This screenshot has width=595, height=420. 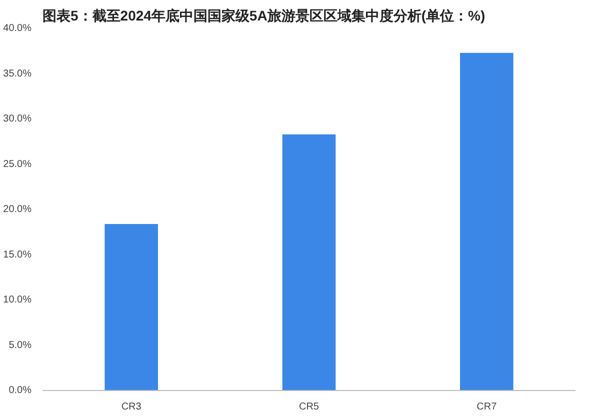 What do you see at coordinates (20, 390) in the screenshot?
I see `y-tick-label: 0.0%` at bounding box center [20, 390].